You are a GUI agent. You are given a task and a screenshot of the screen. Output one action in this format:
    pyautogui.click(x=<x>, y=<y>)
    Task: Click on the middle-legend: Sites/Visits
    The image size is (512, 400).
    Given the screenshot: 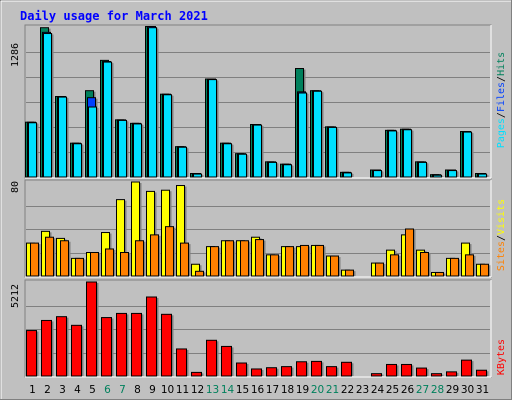 What is the action you would take?
    pyautogui.click(x=501, y=235)
    